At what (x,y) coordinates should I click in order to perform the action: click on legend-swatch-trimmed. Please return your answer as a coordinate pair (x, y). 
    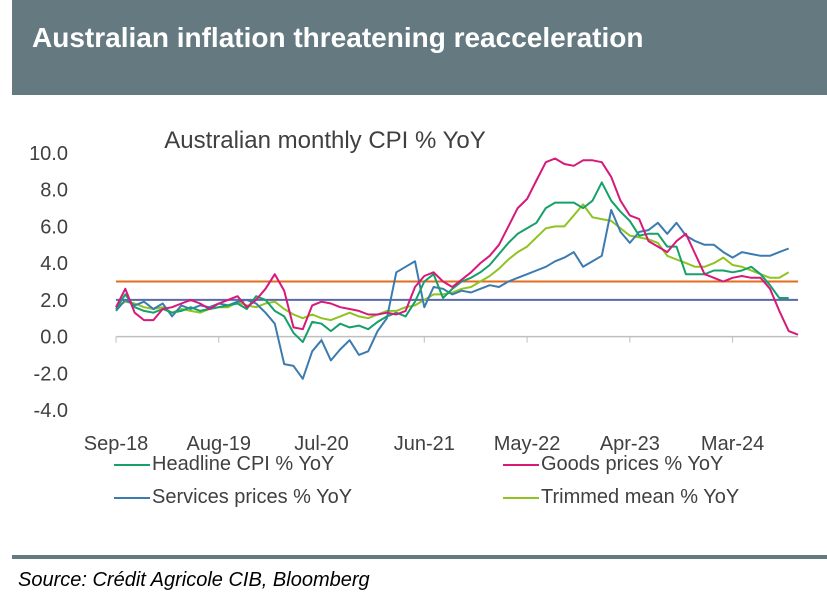
    Looking at the image, I should click on (521, 498).